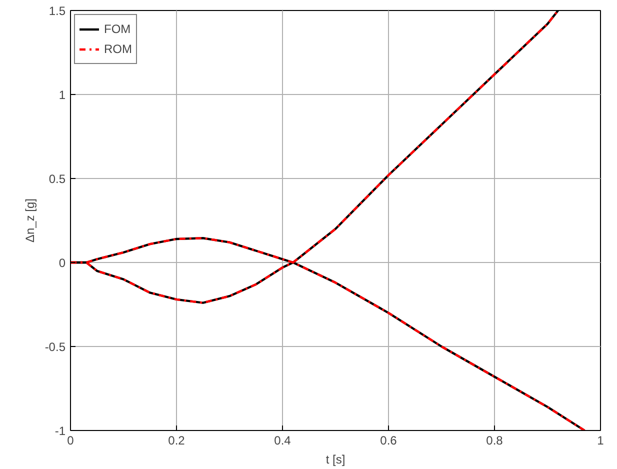 The image size is (617, 469). What do you see at coordinates (118, 49) in the screenshot?
I see `legend-label: ROM` at bounding box center [118, 49].